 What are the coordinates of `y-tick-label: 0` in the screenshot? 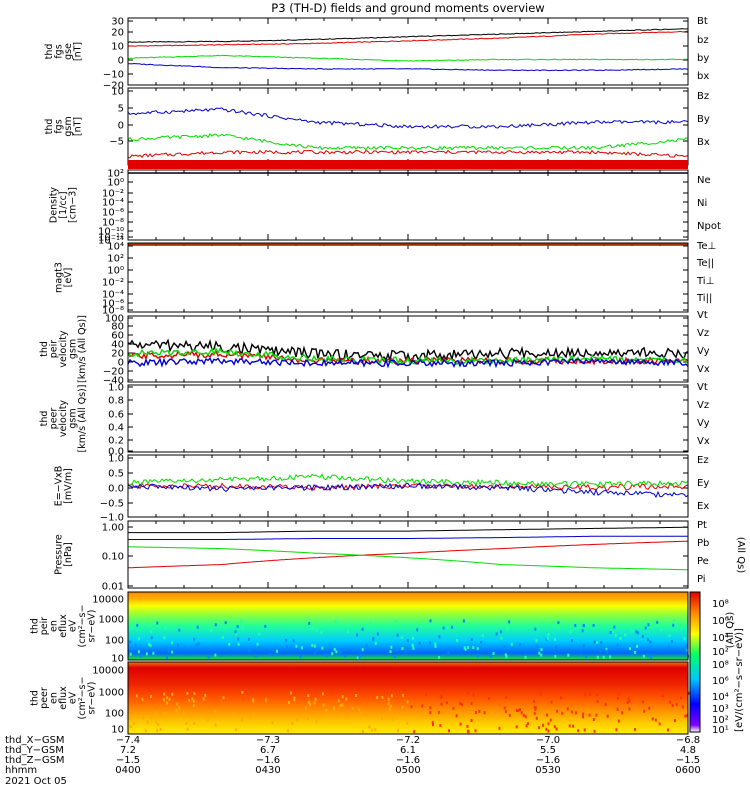 It's located at (121, 363).